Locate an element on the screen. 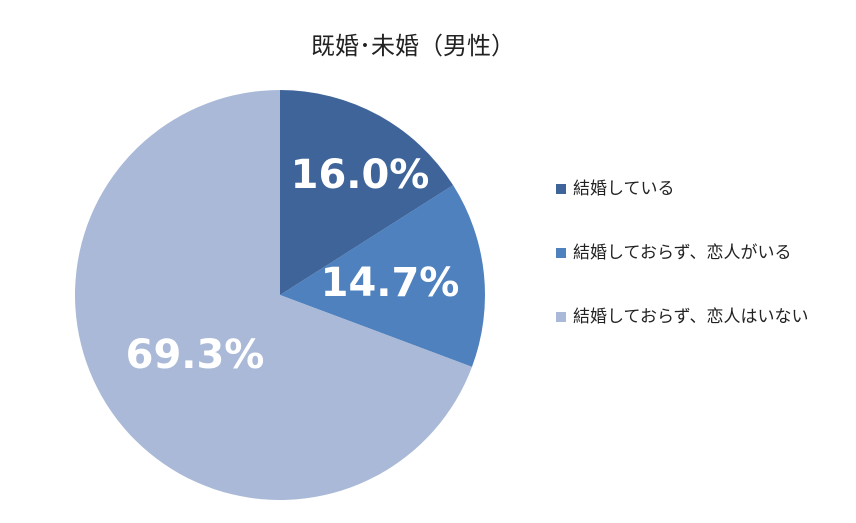 The image size is (856, 523). slice-value-label: 14.7% is located at coordinates (390, 283).